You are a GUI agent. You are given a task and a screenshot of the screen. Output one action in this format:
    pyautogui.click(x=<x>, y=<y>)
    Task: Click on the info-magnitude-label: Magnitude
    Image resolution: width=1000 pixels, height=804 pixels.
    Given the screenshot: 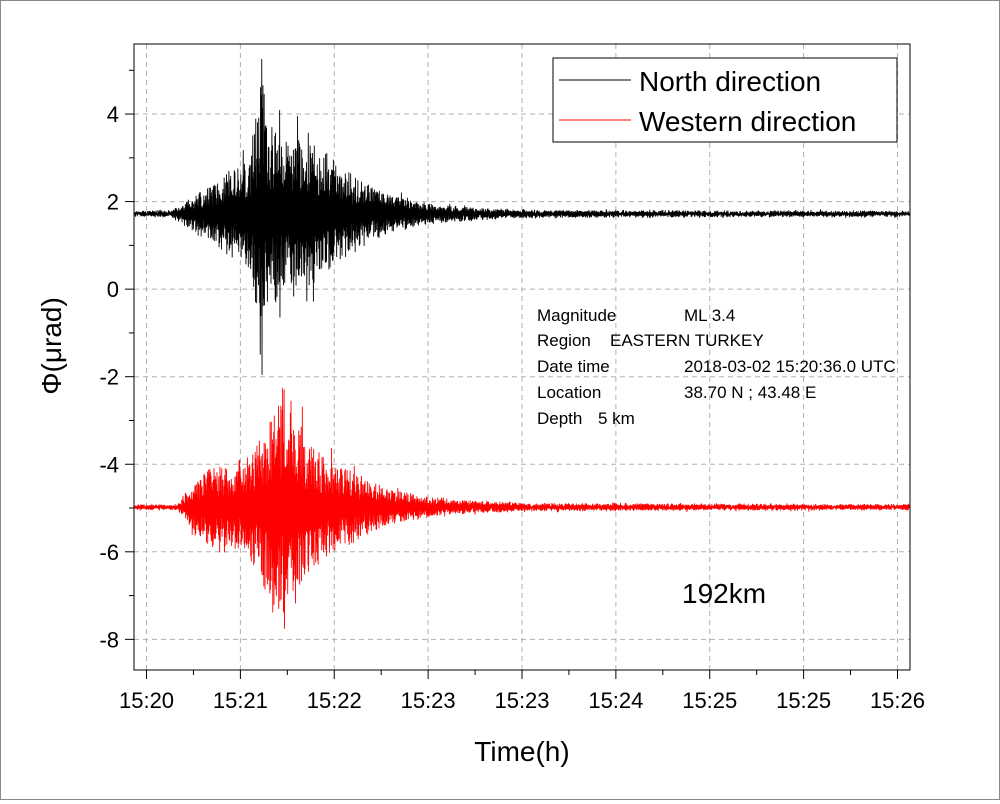 What is the action you would take?
    pyautogui.click(x=576, y=315)
    